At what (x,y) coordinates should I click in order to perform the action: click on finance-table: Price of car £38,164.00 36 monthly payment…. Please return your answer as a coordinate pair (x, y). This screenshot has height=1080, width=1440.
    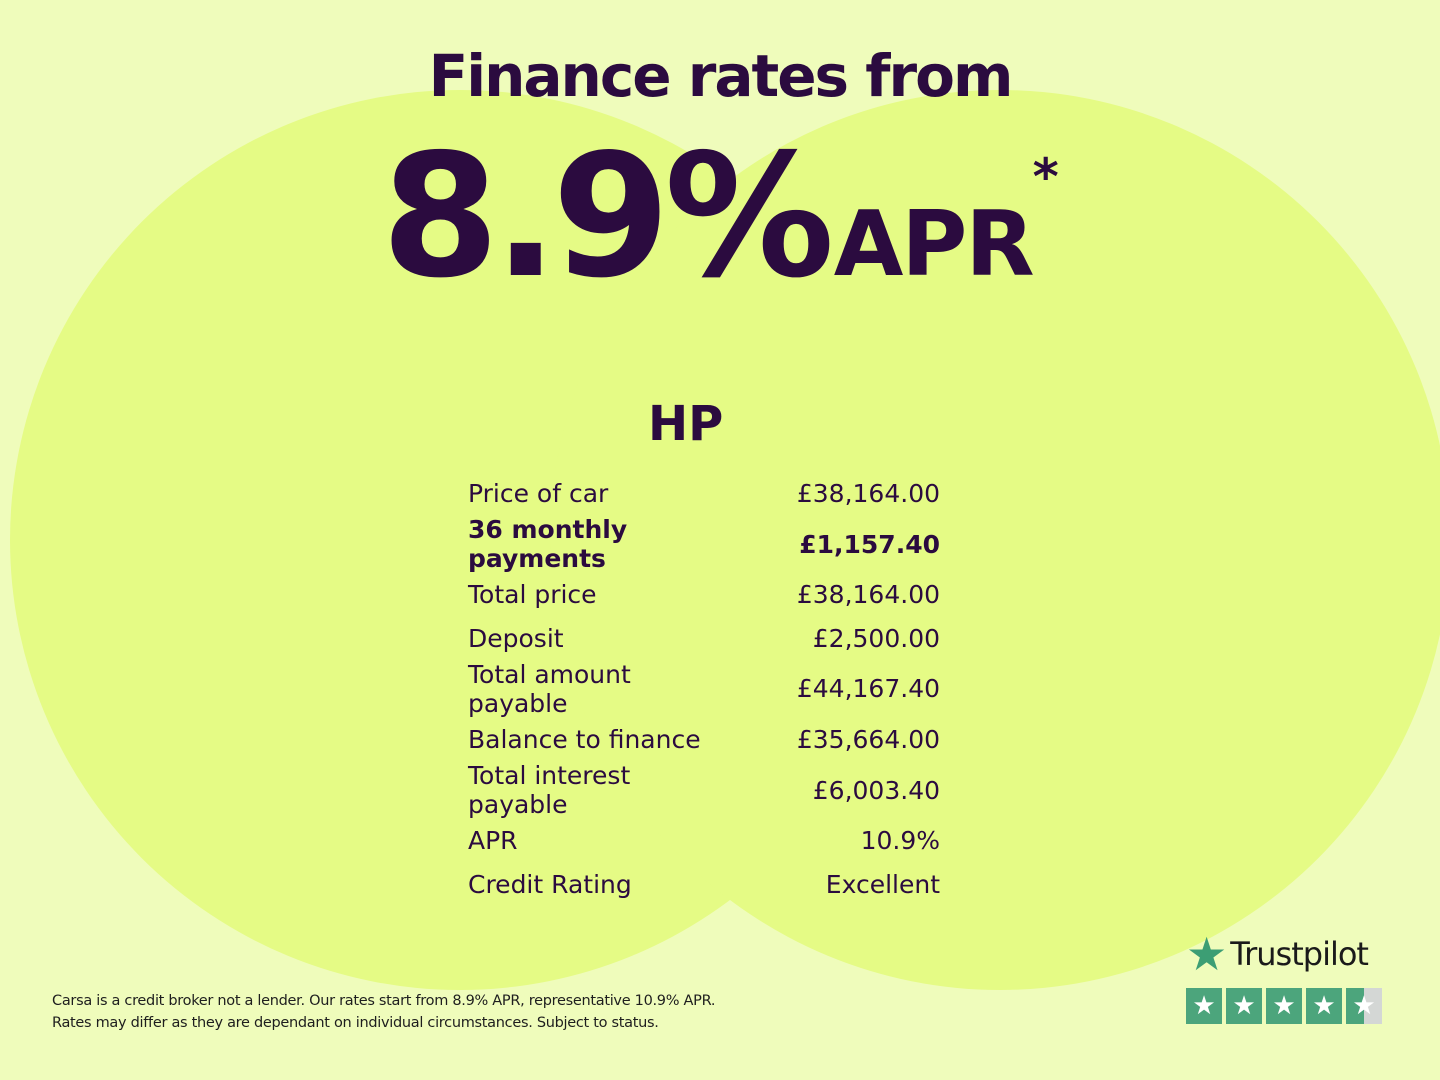
    Looking at the image, I should click on (704, 689).